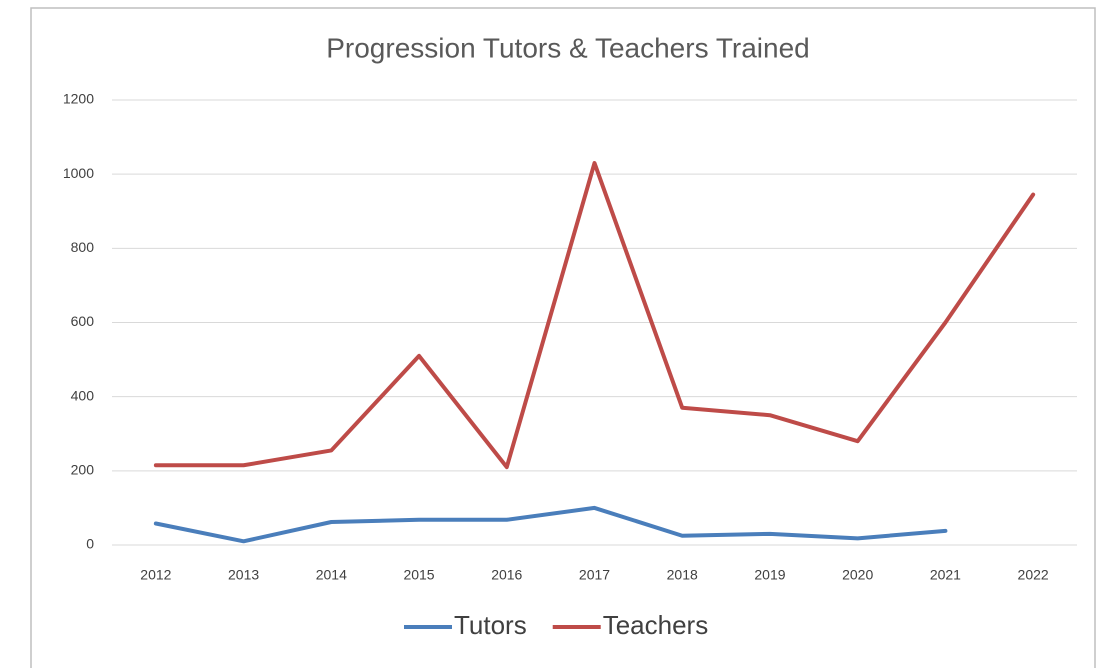  What do you see at coordinates (83, 395) in the screenshot?
I see `y-tick-label: 400` at bounding box center [83, 395].